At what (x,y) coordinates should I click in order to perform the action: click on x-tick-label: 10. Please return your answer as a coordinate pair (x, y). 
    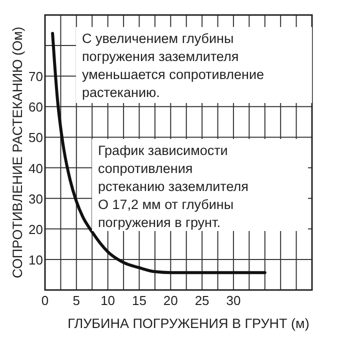
    Looking at the image, I should click on (108, 300).